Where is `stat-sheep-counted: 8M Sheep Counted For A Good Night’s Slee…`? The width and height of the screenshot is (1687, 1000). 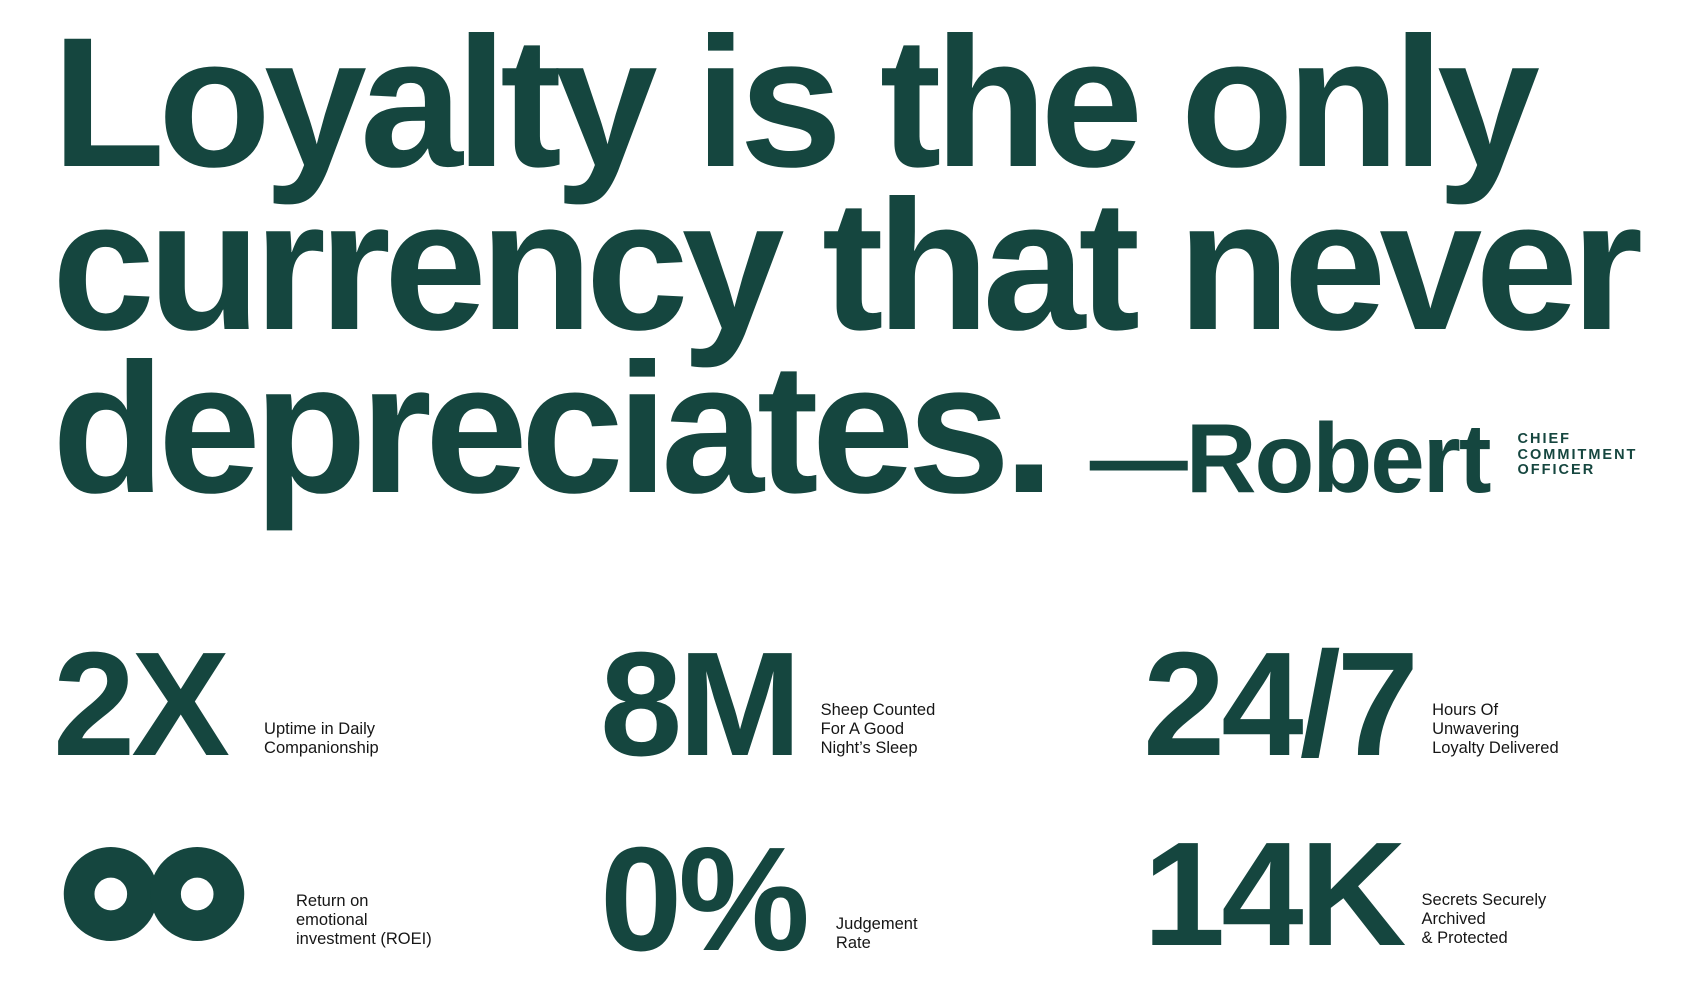
stat-sheep-counted: 8M Sheep Counted For A Good Night’s Slee… is located at coordinates (768, 704).